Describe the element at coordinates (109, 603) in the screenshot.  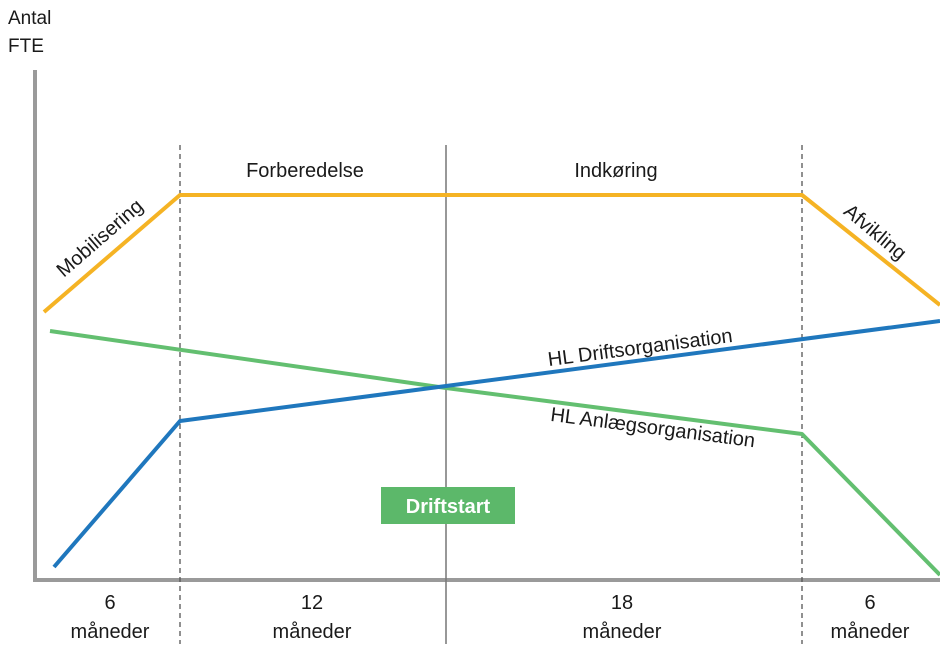
I see `duration-value-1: 6` at that location.